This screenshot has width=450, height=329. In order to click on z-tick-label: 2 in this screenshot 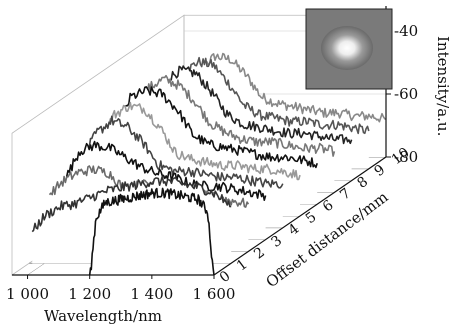, I will do `click(259, 253)`.